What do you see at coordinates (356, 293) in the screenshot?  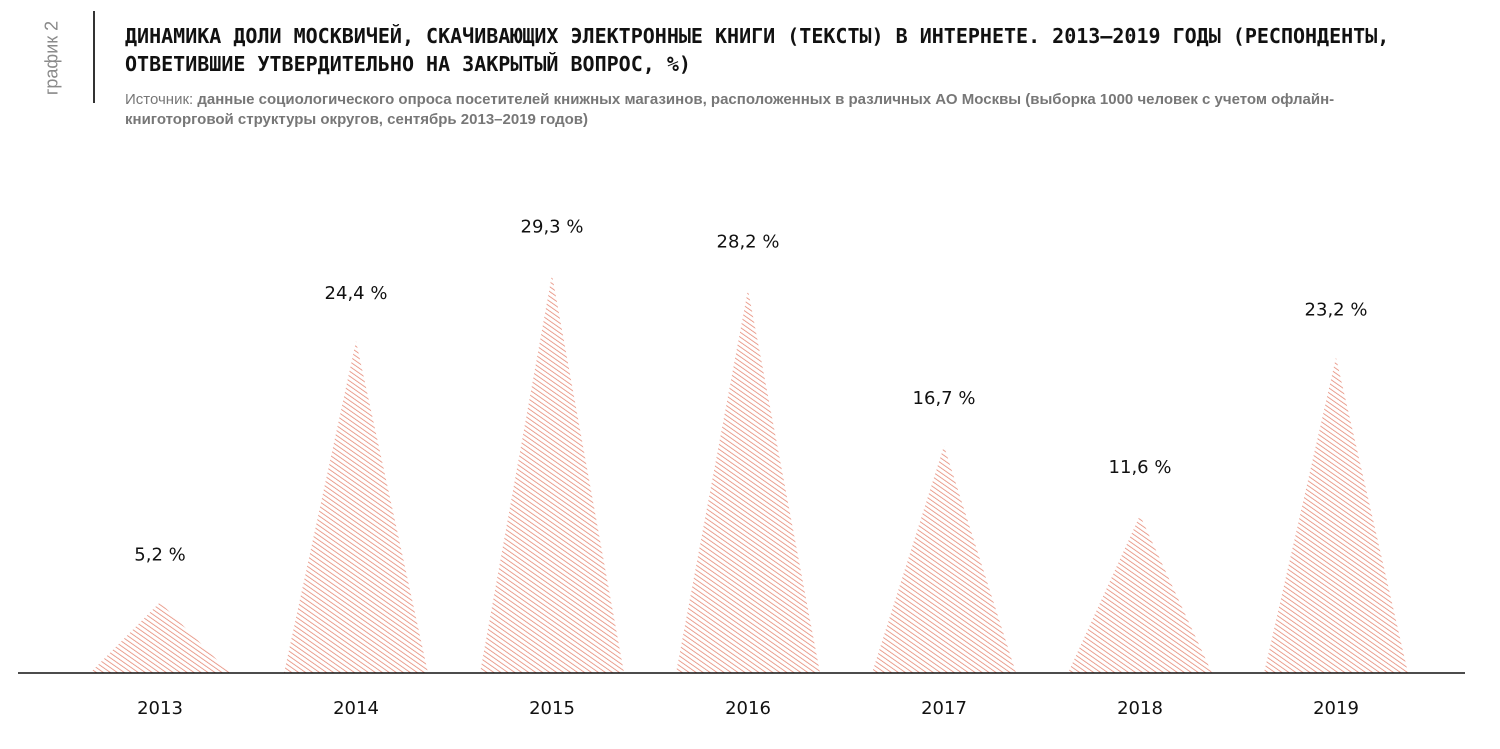 I see `value-label-2014: 24,4 %` at bounding box center [356, 293].